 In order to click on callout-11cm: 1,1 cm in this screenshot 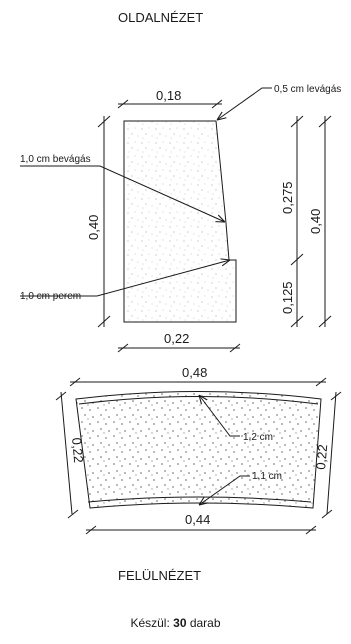, I will do `click(267, 476)`.